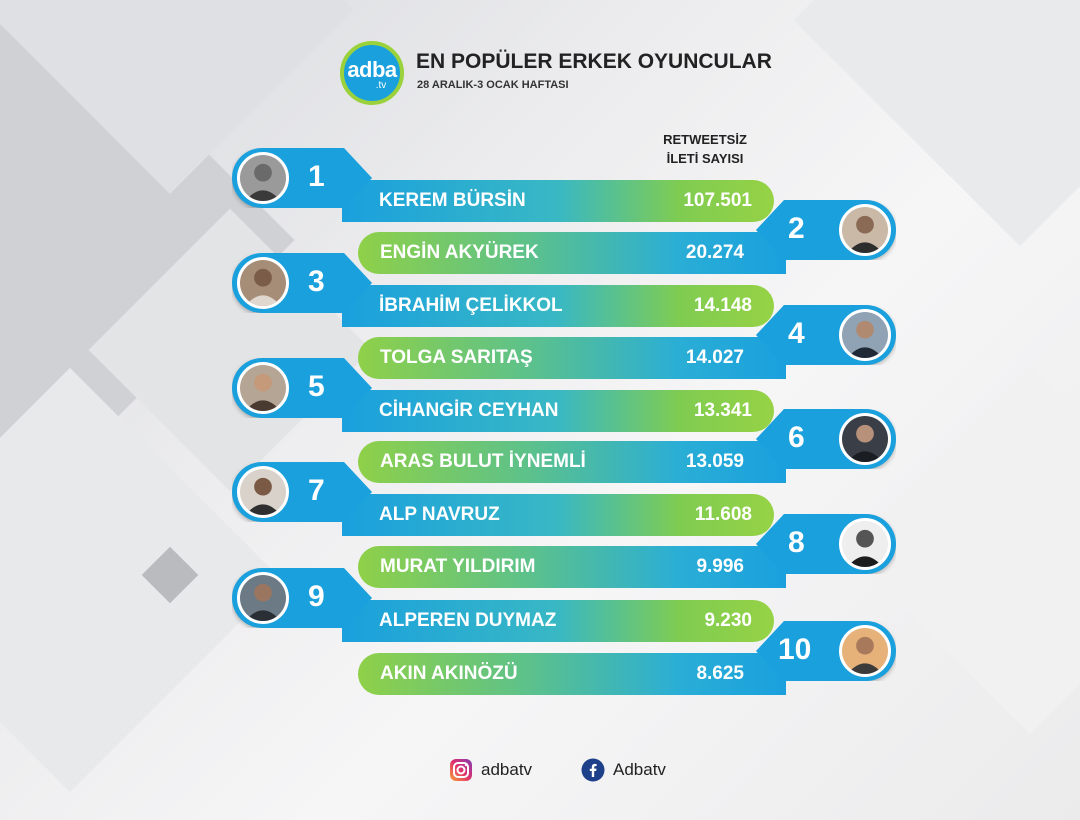 The height and width of the screenshot is (820, 1080). Describe the element at coordinates (826, 544) in the screenshot. I see `rank-badge-8: 8` at that location.